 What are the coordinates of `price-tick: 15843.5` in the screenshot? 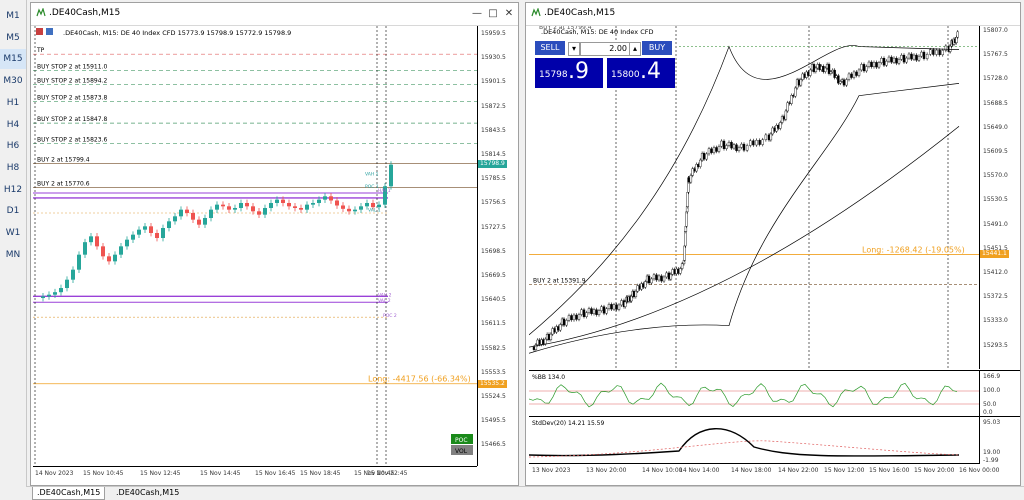 It's located at (493, 130).